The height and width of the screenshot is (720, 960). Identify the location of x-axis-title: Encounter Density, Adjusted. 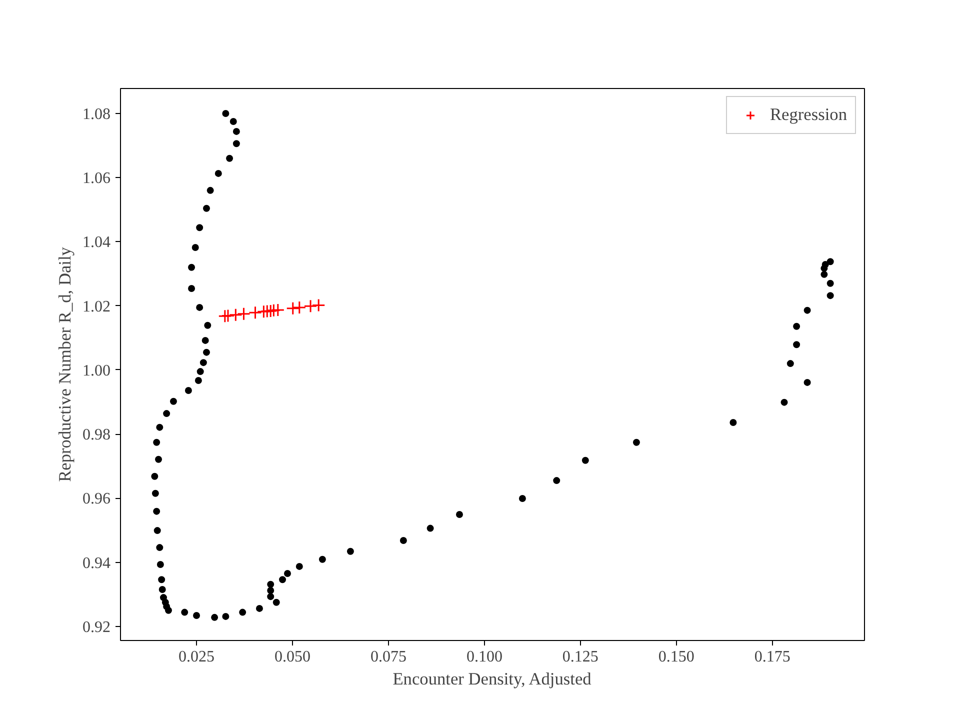
(492, 679).